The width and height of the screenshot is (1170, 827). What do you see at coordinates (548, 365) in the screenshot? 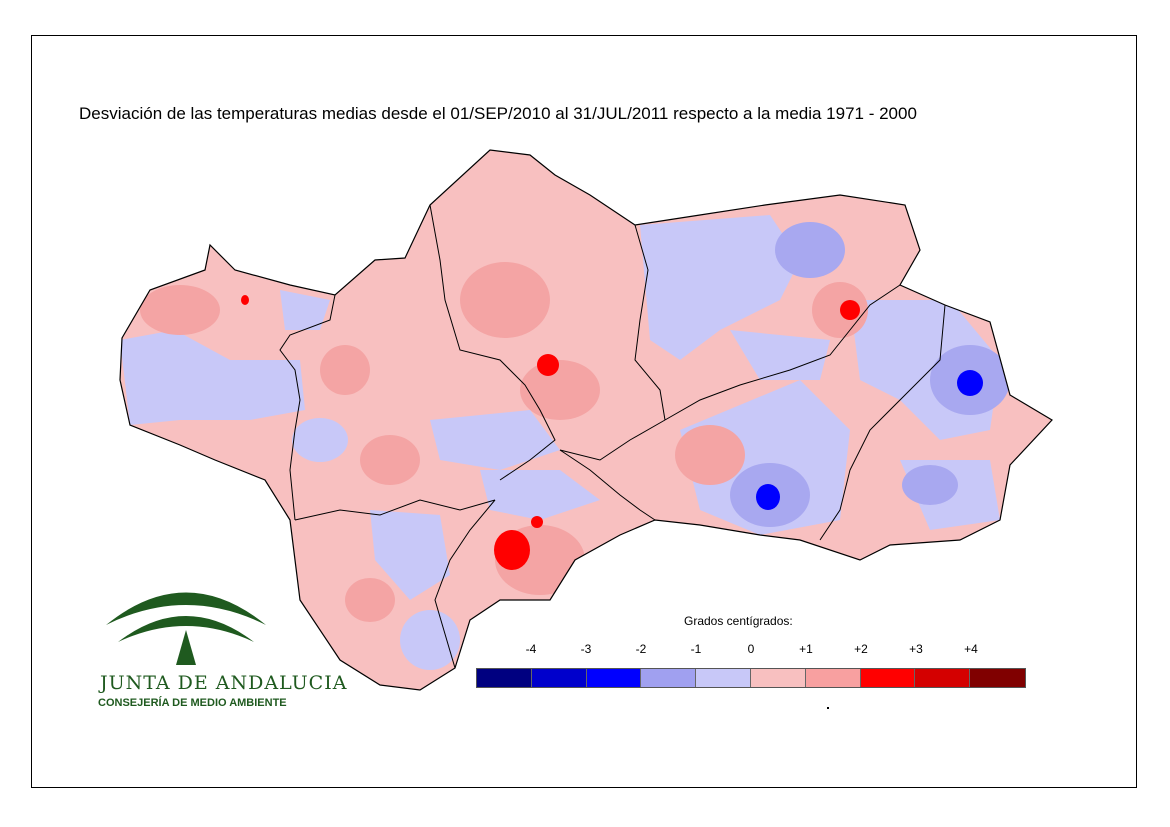
I see `hot-spot-cordoba` at bounding box center [548, 365].